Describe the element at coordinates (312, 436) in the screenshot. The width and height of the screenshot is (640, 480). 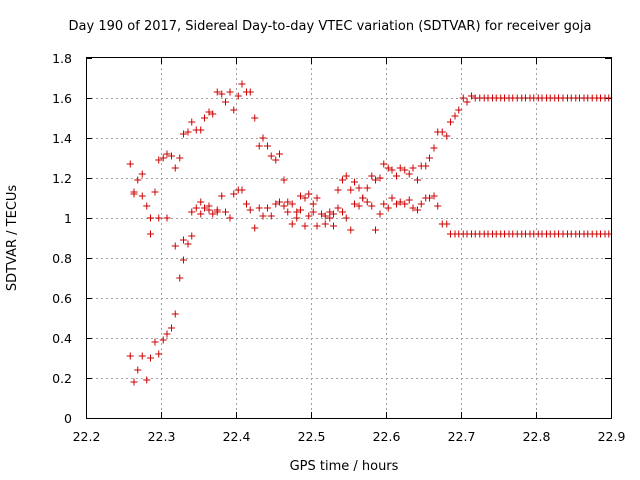
I see `x-tick-label: 22.5` at that location.